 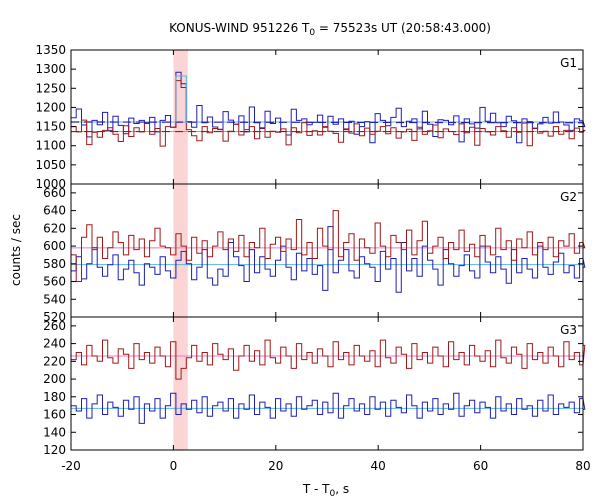 What do you see at coordinates (50, 127) in the screenshot?
I see `y-tick-label: 1150` at bounding box center [50, 127].